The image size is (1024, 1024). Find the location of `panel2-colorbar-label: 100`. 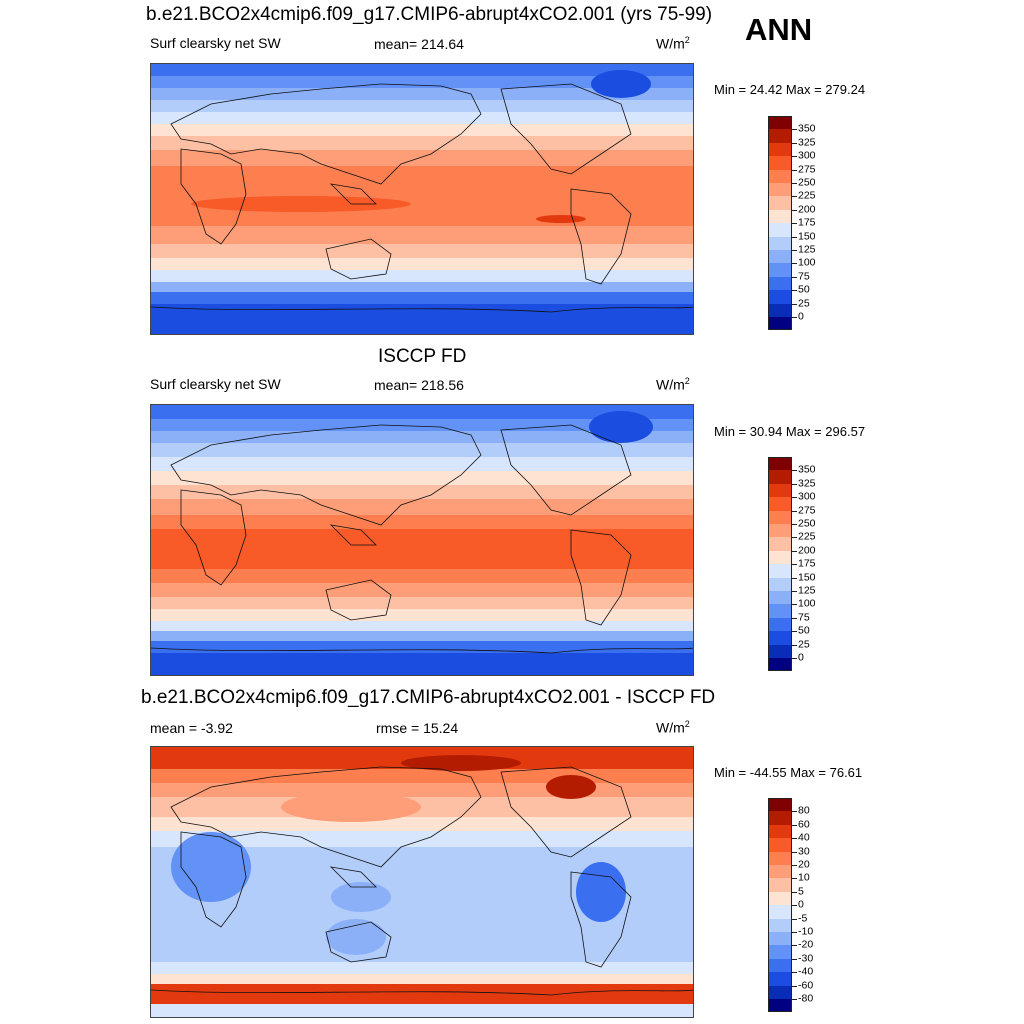

panel2-colorbar-label: 100 is located at coordinates (807, 603).